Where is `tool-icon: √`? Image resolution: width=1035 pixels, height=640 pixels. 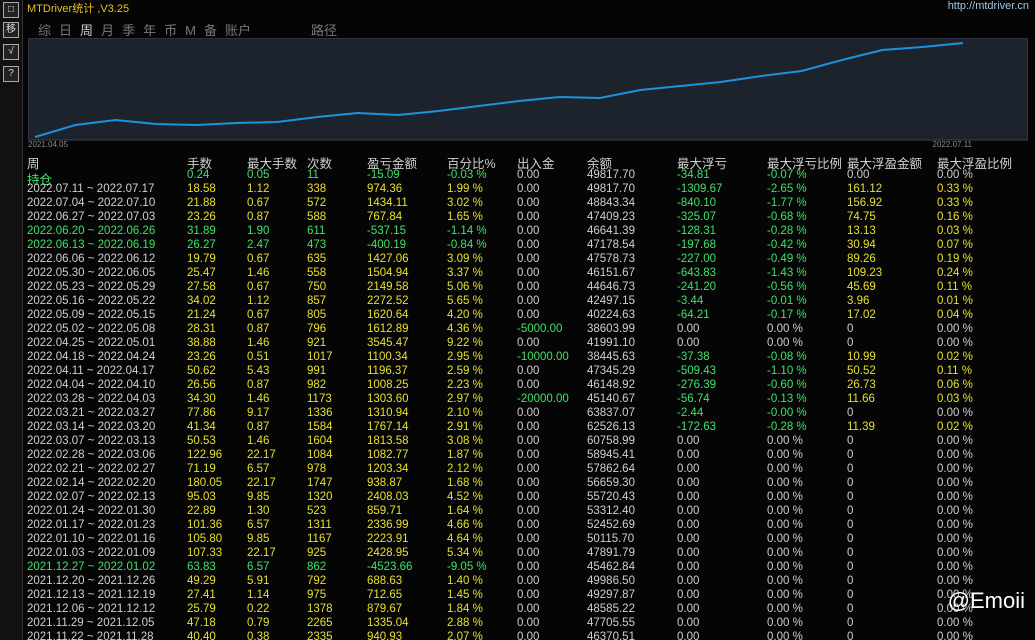 tool-icon: √ is located at coordinates (11, 52).